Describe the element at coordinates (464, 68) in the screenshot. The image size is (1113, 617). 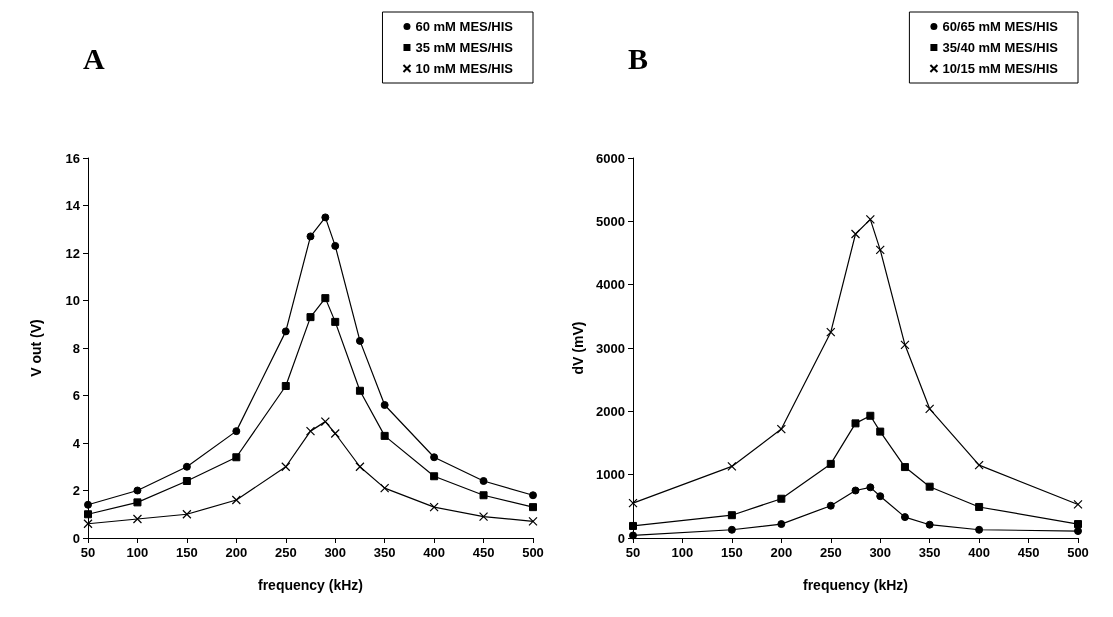
I see `legend-label: 10 mM MES/HIS` at that location.